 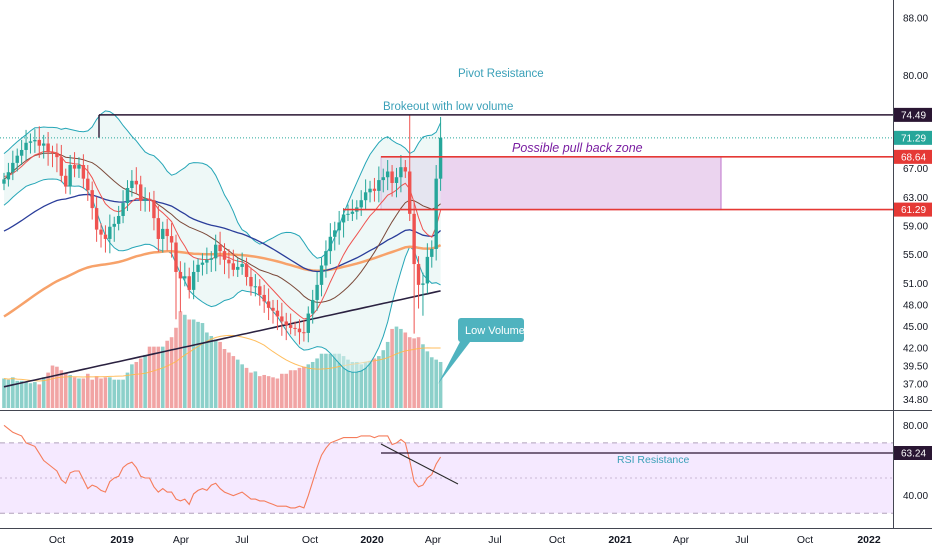 What do you see at coordinates (222, 184) in the screenshot?
I see `bollinger-upper` at bounding box center [222, 184].